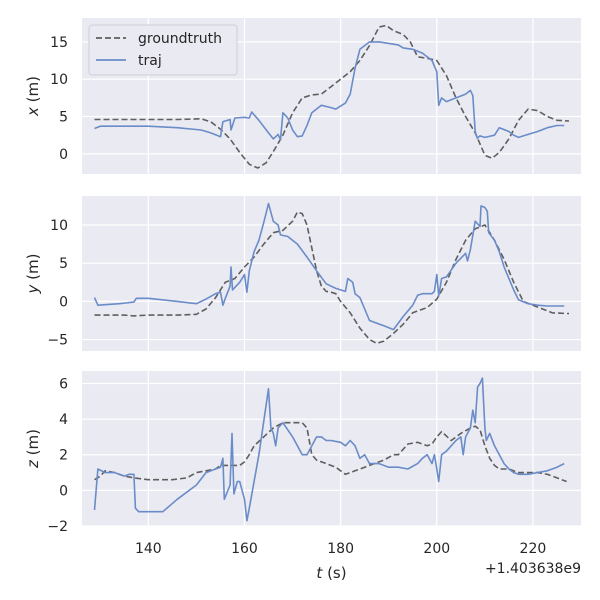  Describe the element at coordinates (59, 43) in the screenshot. I see `y-tick-label: 15` at that location.